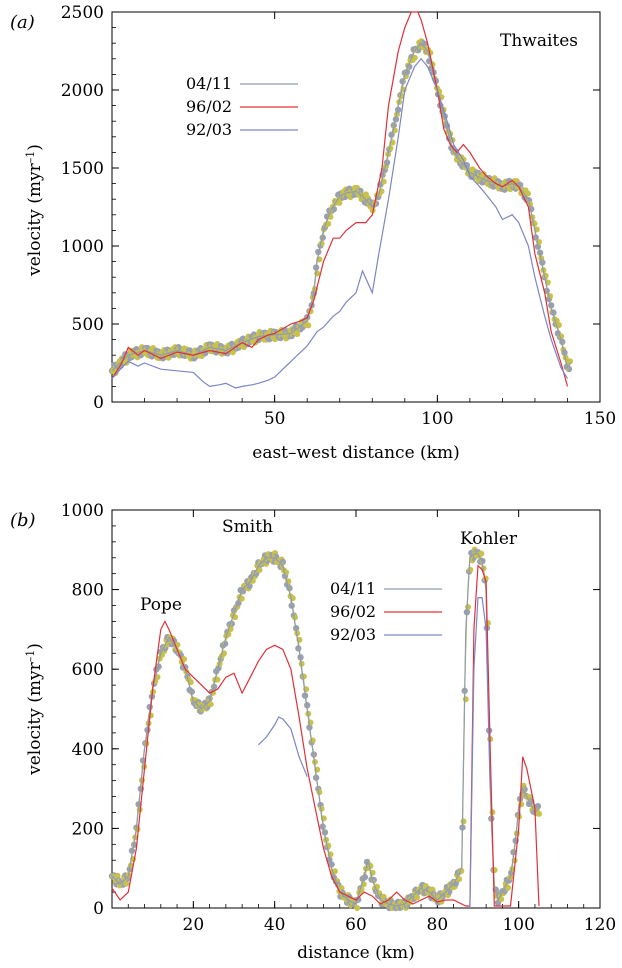 This screenshot has height=968, width=622. I want to click on legend-a-label-9203: 92/03, so click(209, 129).